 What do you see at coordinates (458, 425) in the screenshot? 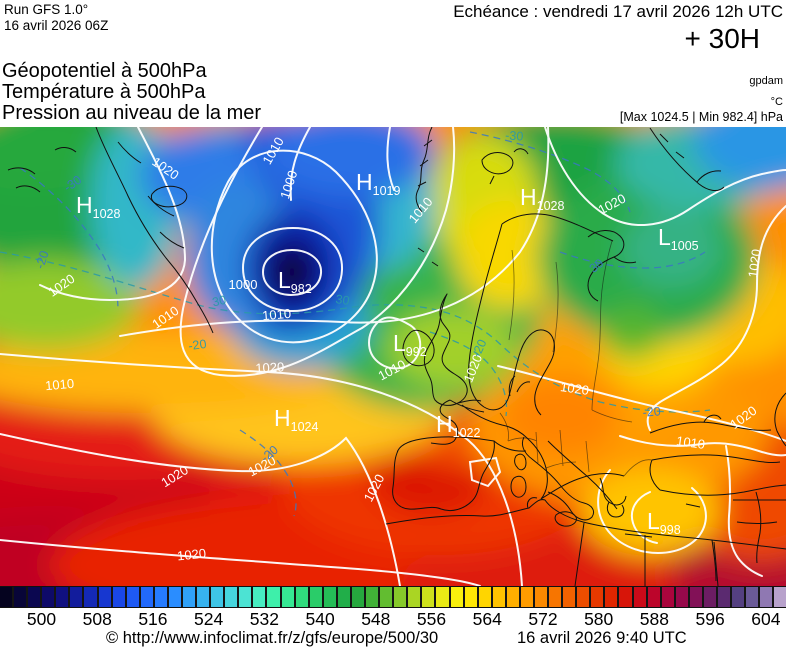
I see `pressure-center-H1022: H1022` at bounding box center [458, 425].